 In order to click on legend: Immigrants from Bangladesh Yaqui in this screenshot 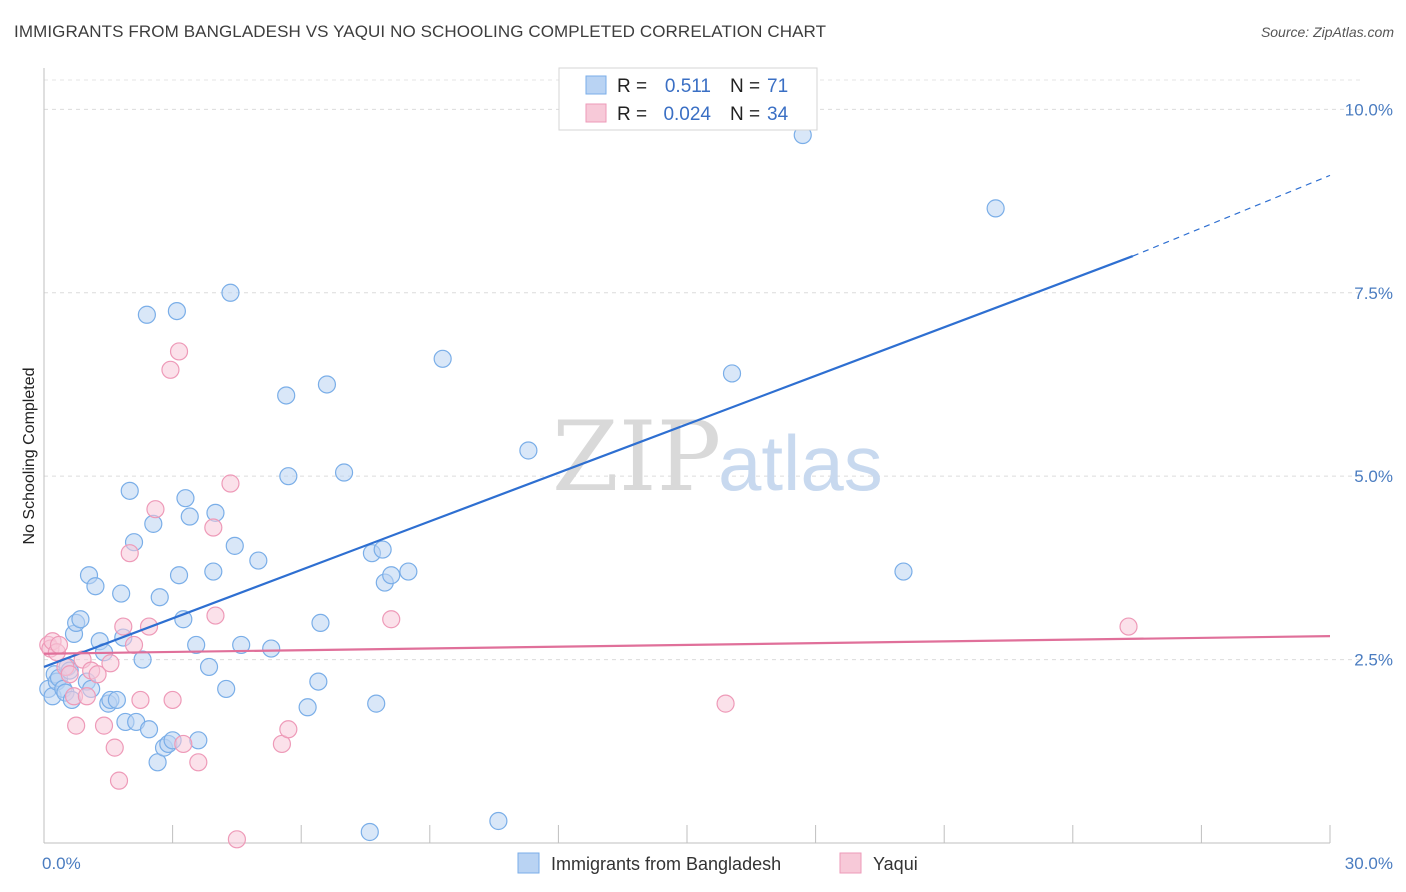, I will do `click(717, 863)`.